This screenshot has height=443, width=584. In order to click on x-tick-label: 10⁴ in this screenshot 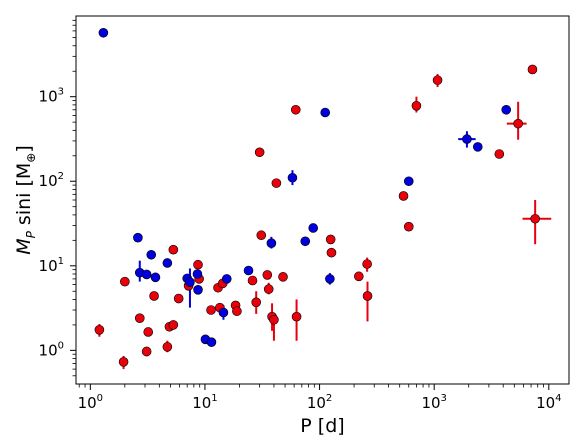, I will do `click(548, 402)`.